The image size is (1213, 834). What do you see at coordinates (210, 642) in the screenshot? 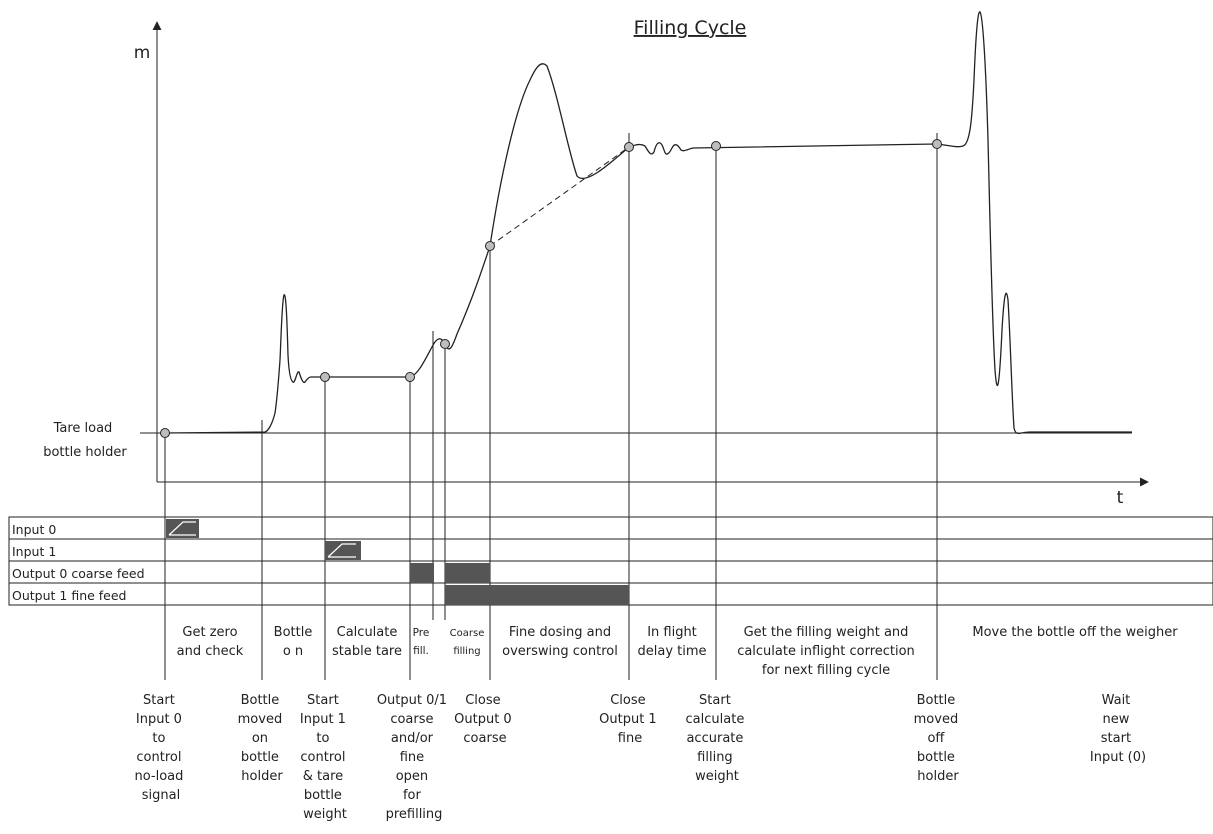
I see `phase-zero: Get zero and check` at bounding box center [210, 642].